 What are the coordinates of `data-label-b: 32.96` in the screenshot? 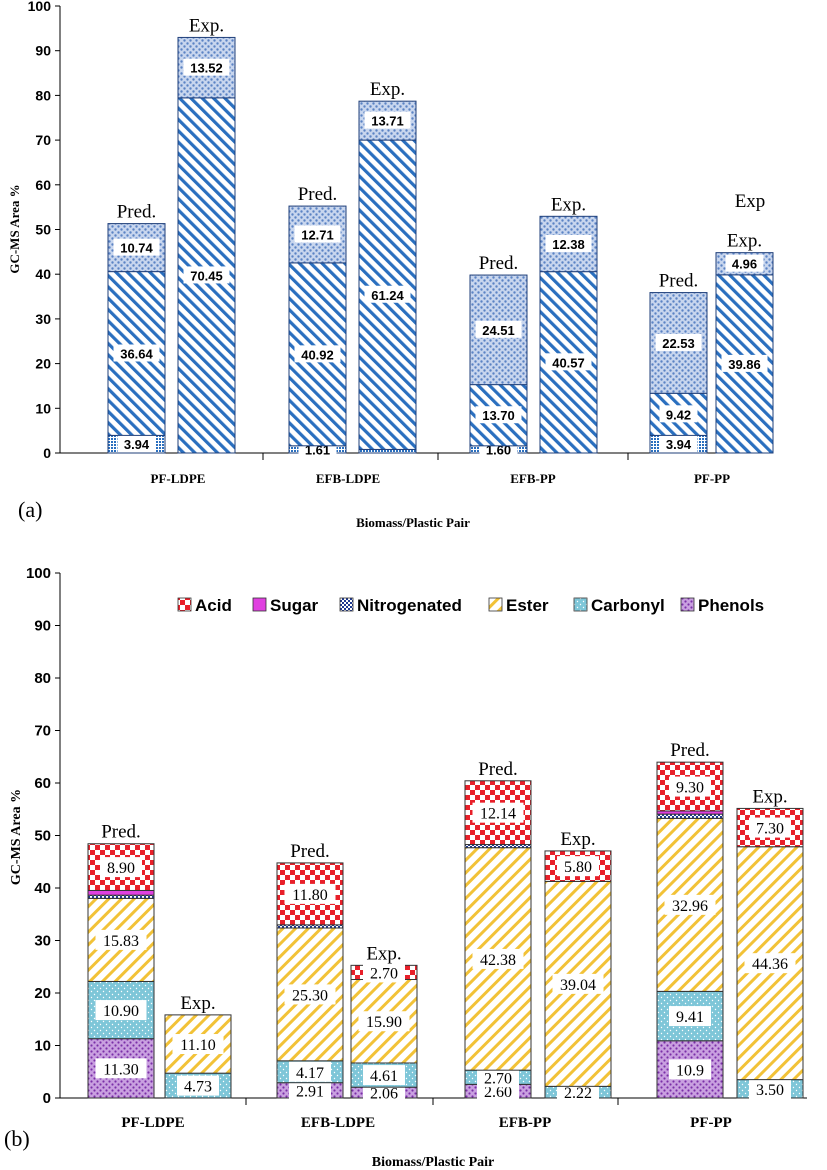 It's located at (690, 906).